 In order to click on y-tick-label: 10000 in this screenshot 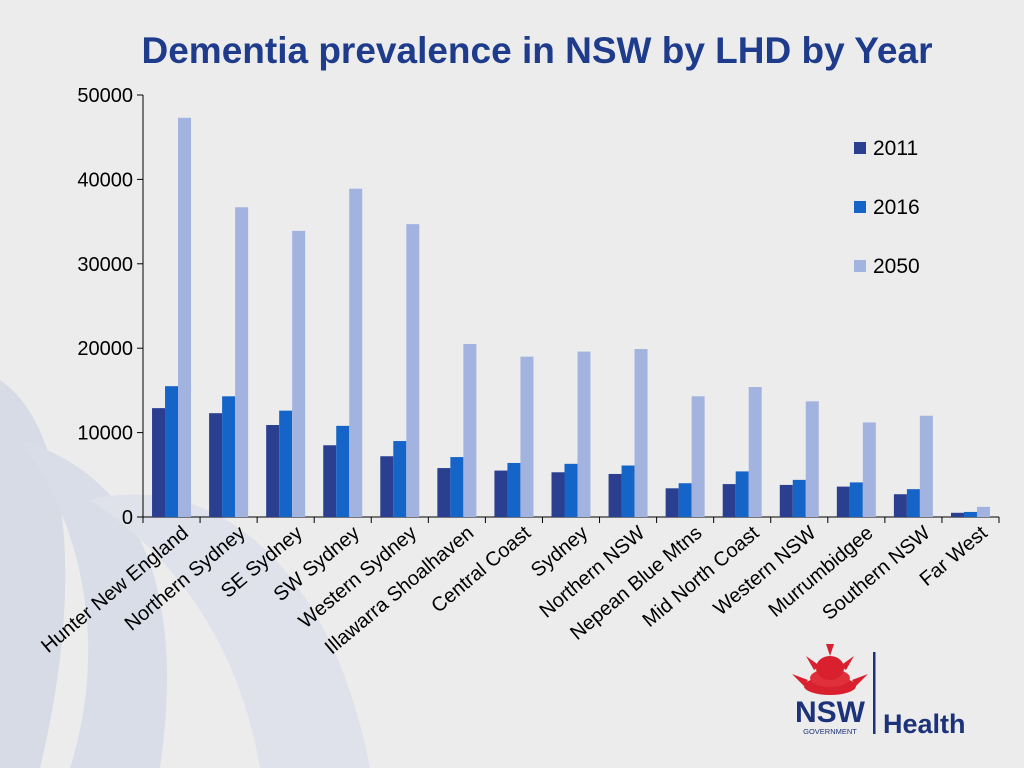, I will do `click(105, 434)`.